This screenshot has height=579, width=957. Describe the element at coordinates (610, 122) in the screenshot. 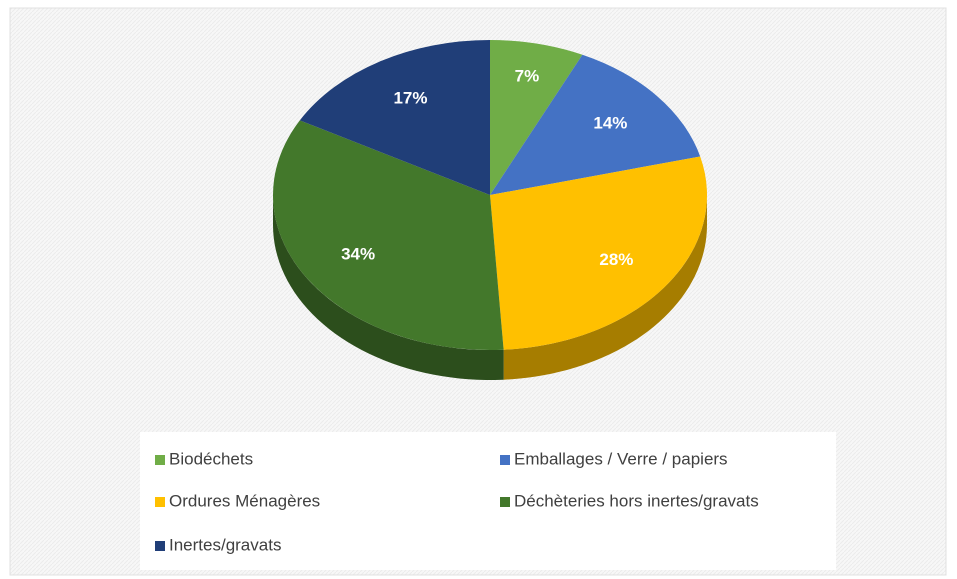

I see `value-label: 14%` at that location.